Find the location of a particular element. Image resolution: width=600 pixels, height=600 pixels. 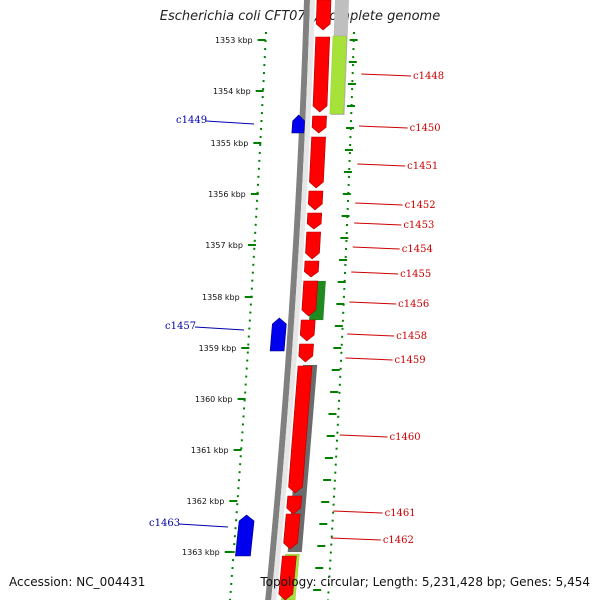

kbp-label: 1361 kbp is located at coordinates (210, 450).